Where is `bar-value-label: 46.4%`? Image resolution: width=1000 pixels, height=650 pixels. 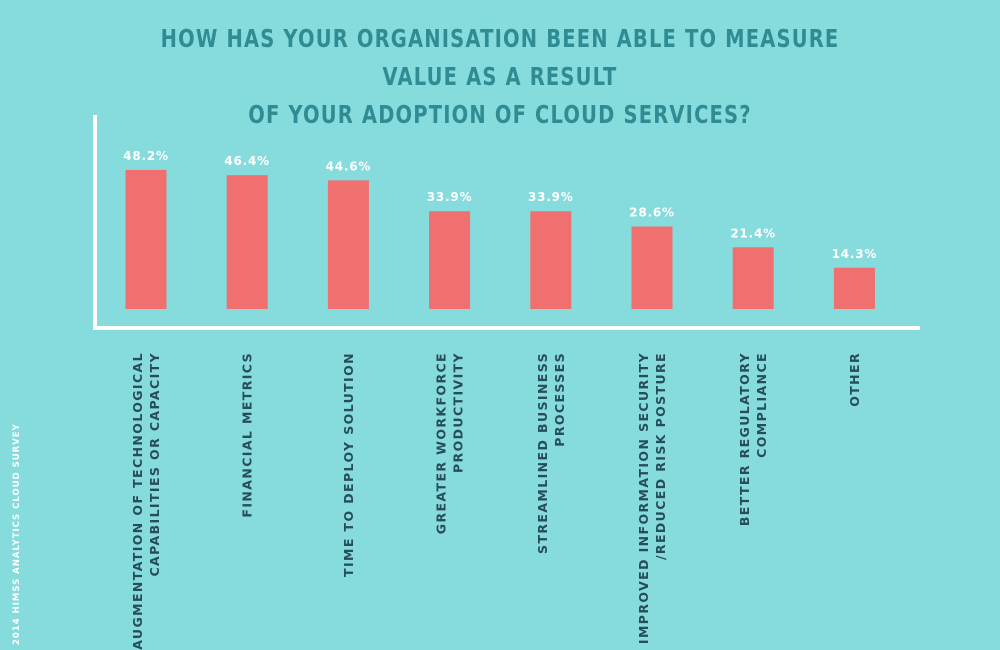 bar-value-label: 46.4% is located at coordinates (247, 161).